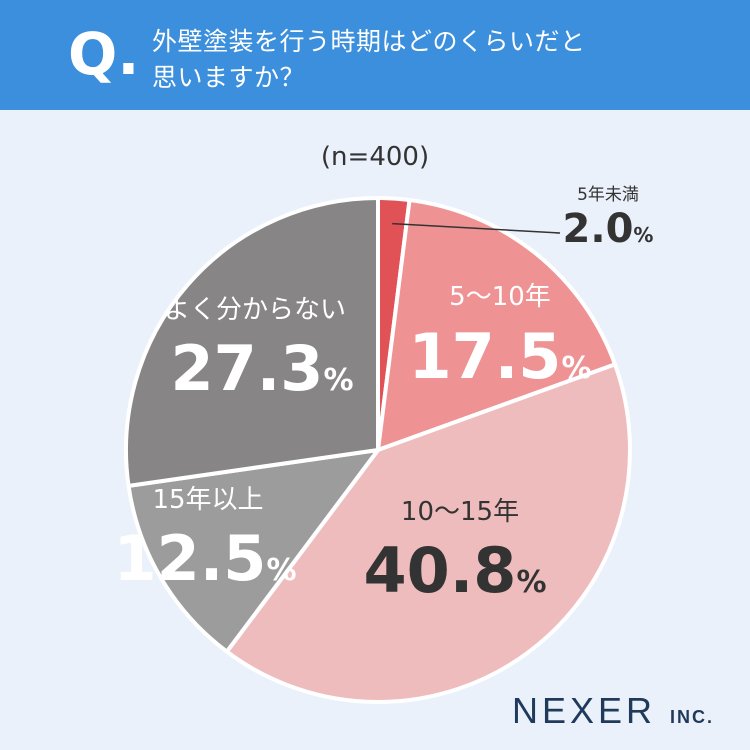 The height and width of the screenshot is (750, 750). I want to click on slice-label-5: よく分からない, so click(255, 310).